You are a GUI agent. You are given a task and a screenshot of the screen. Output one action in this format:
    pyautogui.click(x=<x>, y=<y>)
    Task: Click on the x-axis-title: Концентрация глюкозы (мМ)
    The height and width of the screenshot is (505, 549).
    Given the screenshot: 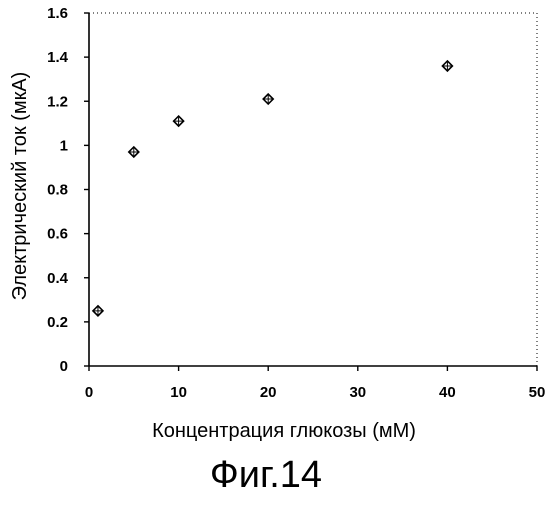 What is the action you would take?
    pyautogui.click(x=284, y=431)
    